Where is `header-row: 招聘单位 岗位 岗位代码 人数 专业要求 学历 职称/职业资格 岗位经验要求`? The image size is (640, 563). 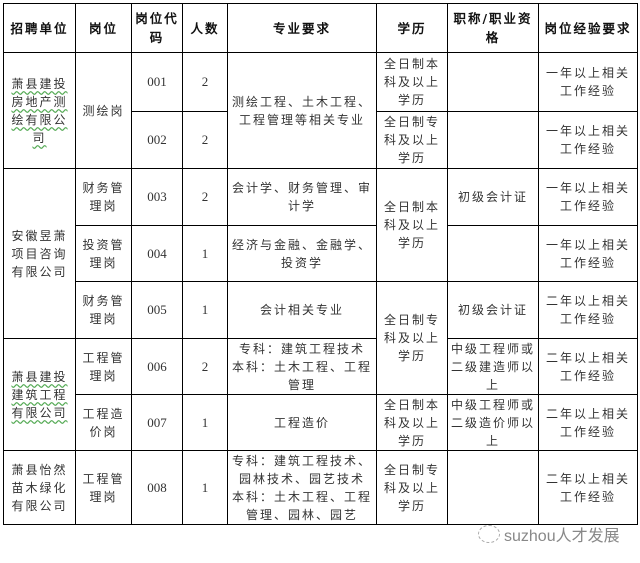
header-row: 招聘单位 岗位 岗位代码 人数 专业要求 学历 职称/职业资格 岗位经验要求 is located at coordinates (320, 28).